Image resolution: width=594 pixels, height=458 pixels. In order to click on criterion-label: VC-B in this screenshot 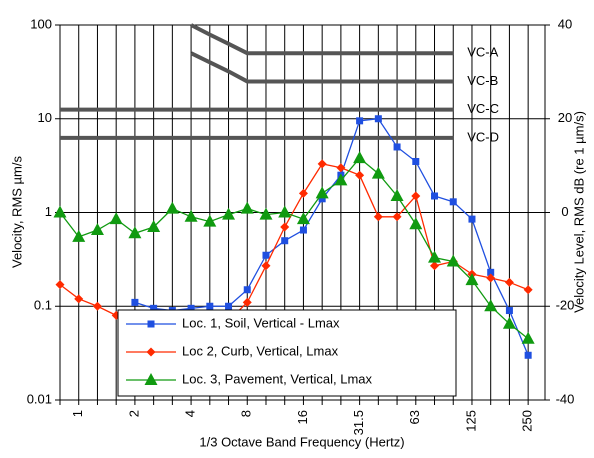, I will do `click(482, 80)`.